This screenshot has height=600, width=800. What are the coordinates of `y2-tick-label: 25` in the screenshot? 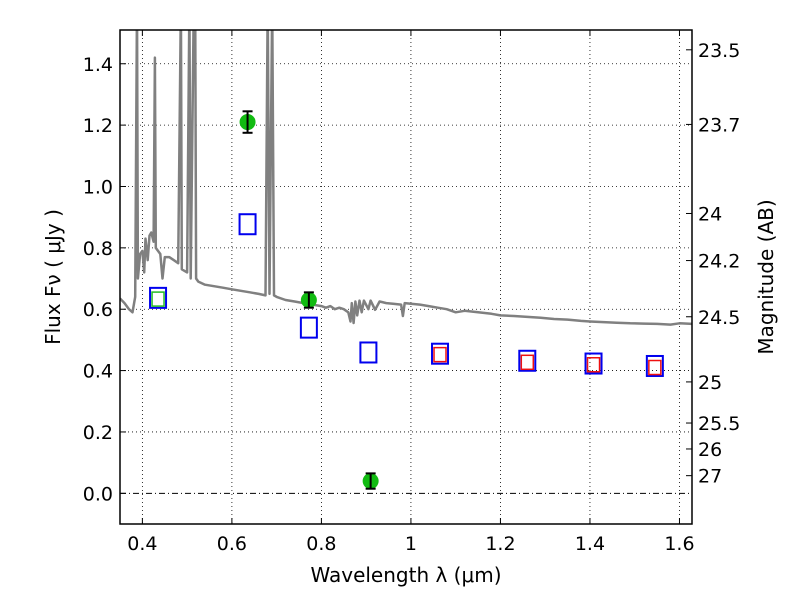 It's located at (710, 383).